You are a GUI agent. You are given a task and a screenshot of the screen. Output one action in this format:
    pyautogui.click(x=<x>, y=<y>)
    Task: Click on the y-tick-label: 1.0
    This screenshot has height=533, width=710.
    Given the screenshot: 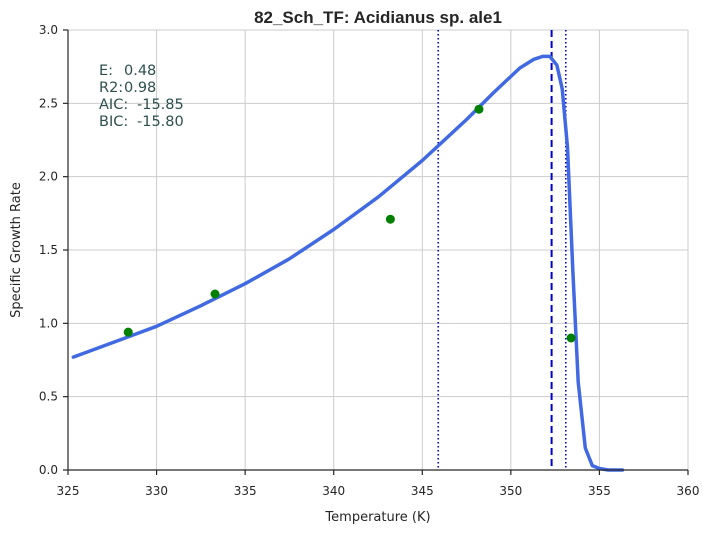 What is the action you would take?
    pyautogui.click(x=48, y=323)
    